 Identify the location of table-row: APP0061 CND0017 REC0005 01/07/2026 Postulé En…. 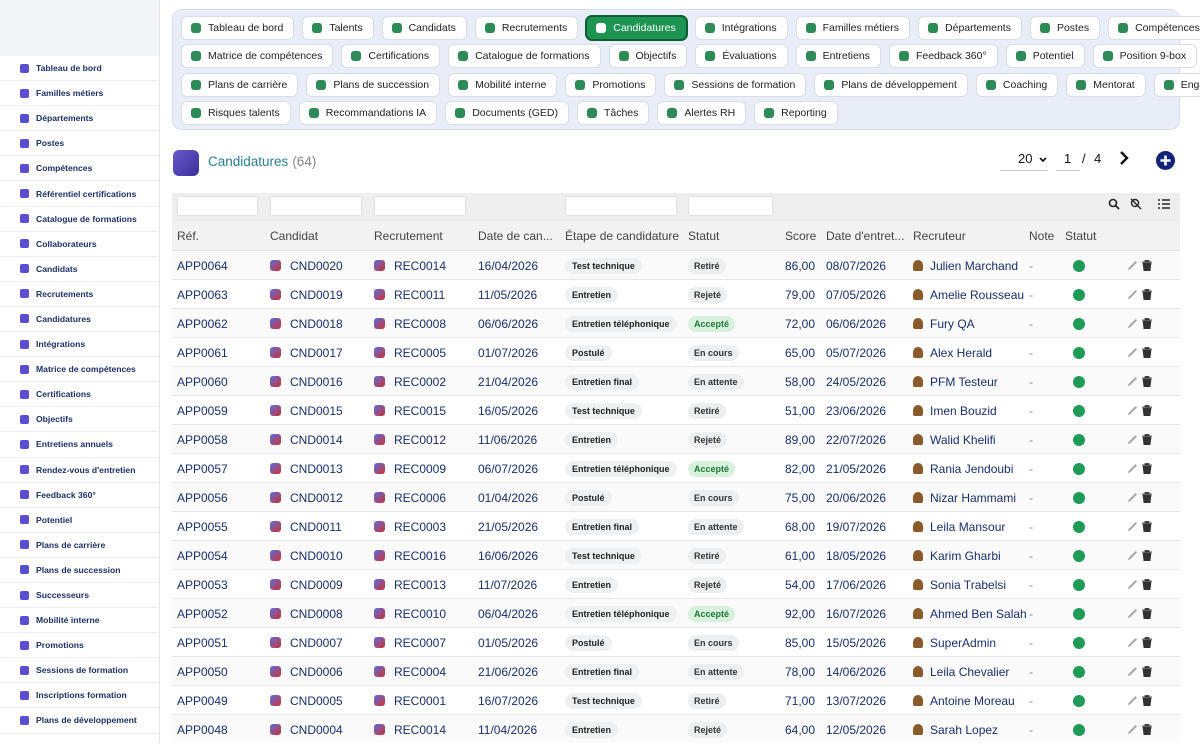
(676, 351).